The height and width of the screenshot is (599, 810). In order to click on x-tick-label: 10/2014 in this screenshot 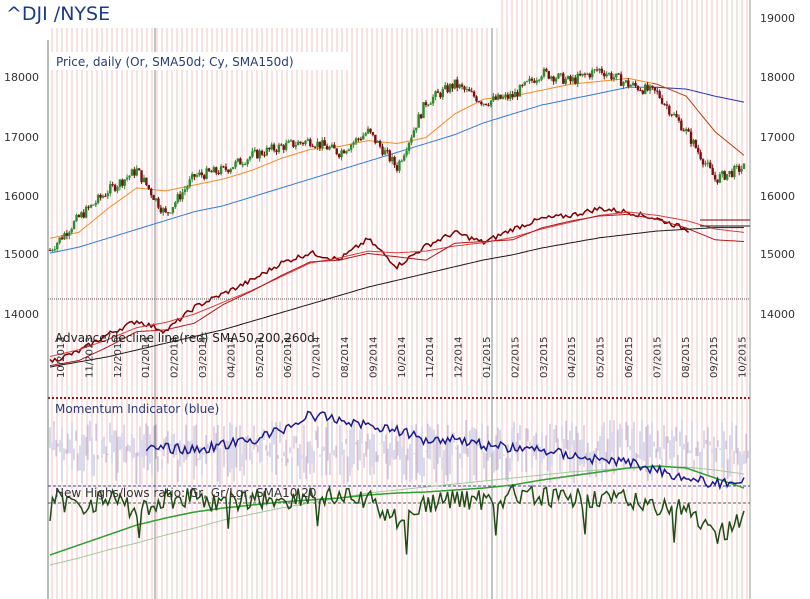, I will do `click(402, 357)`.